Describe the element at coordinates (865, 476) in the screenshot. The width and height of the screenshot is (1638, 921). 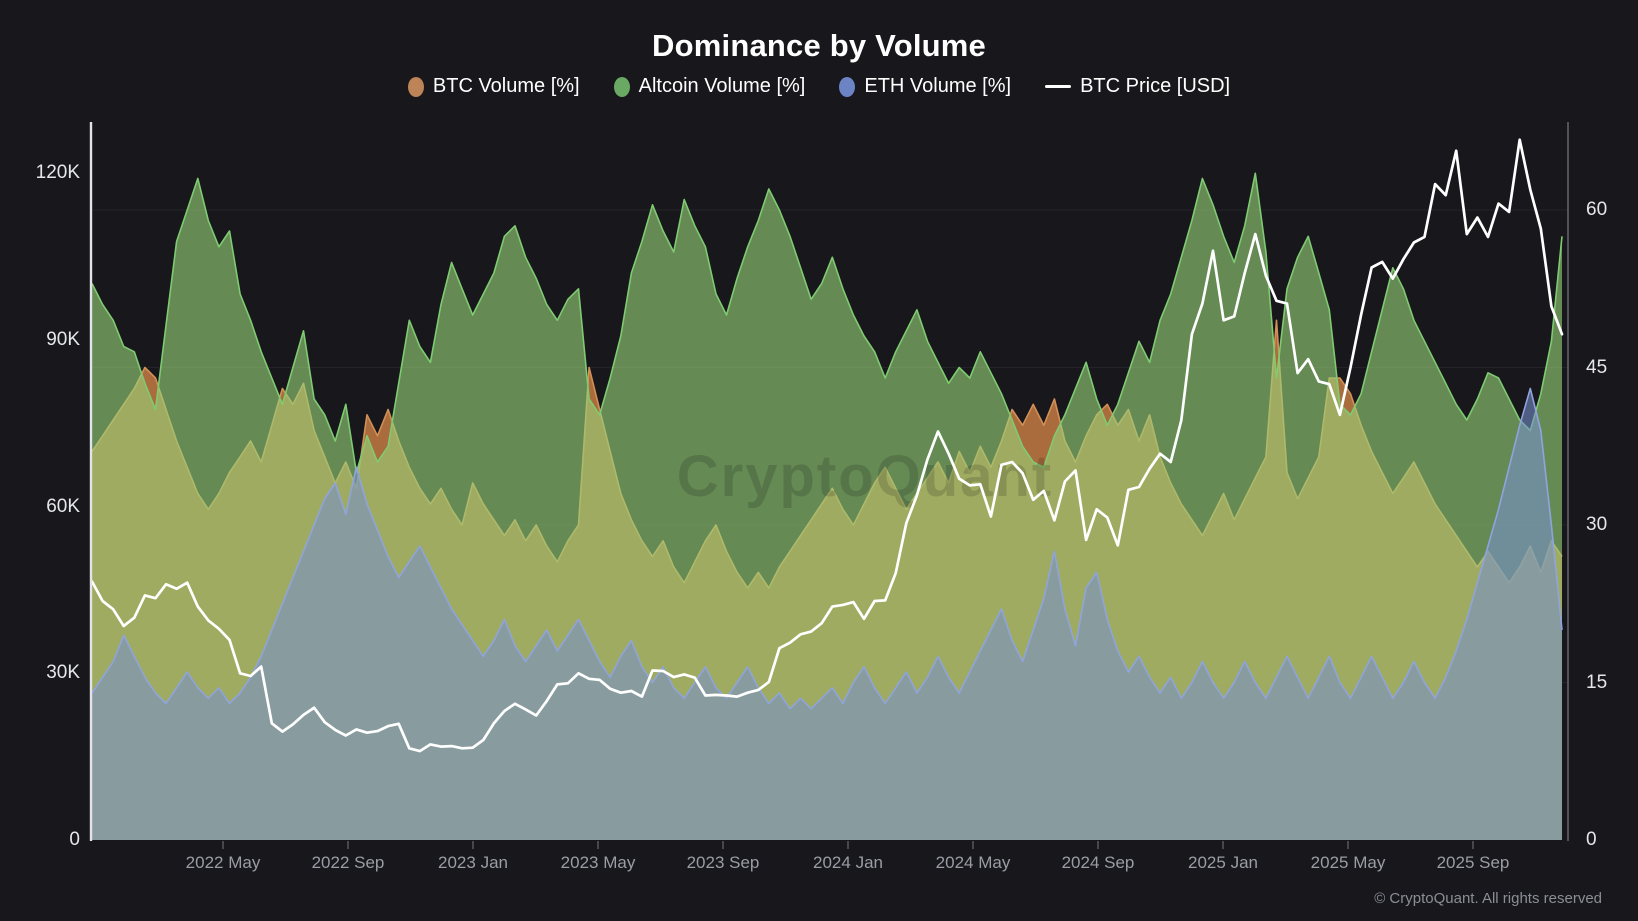
I see `watermark: CryptoQuant` at that location.